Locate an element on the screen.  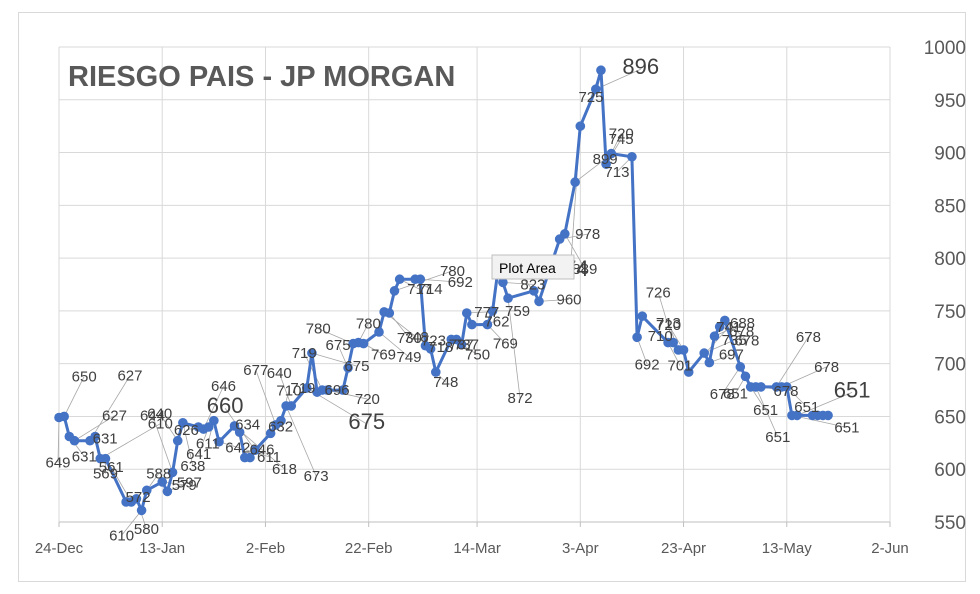
data-label: 572 is located at coordinates (138, 497).